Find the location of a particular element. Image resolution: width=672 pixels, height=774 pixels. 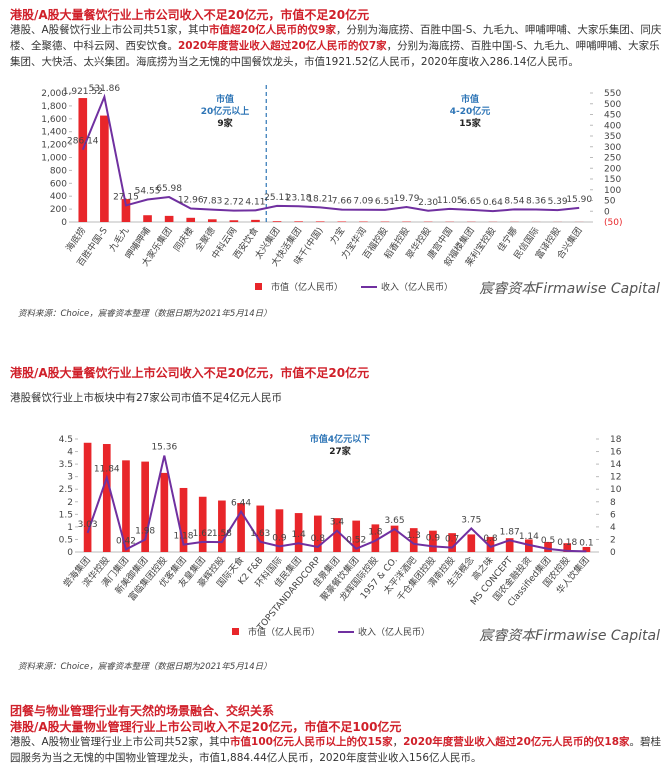

y-tick-label: 1,800 is located at coordinates (54, 107).